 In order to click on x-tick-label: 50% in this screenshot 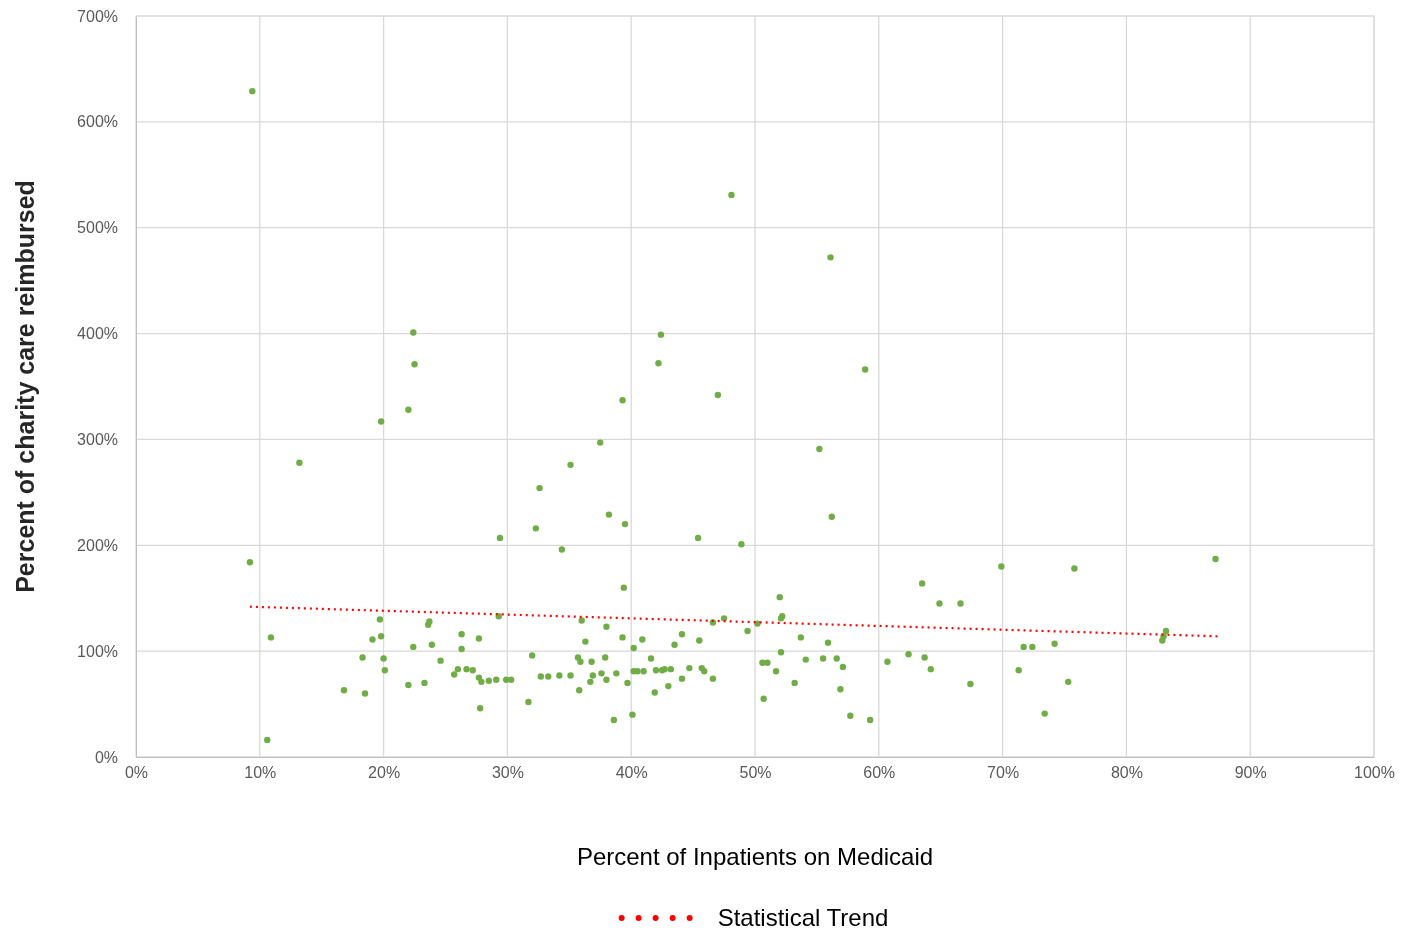, I will do `click(755, 773)`.